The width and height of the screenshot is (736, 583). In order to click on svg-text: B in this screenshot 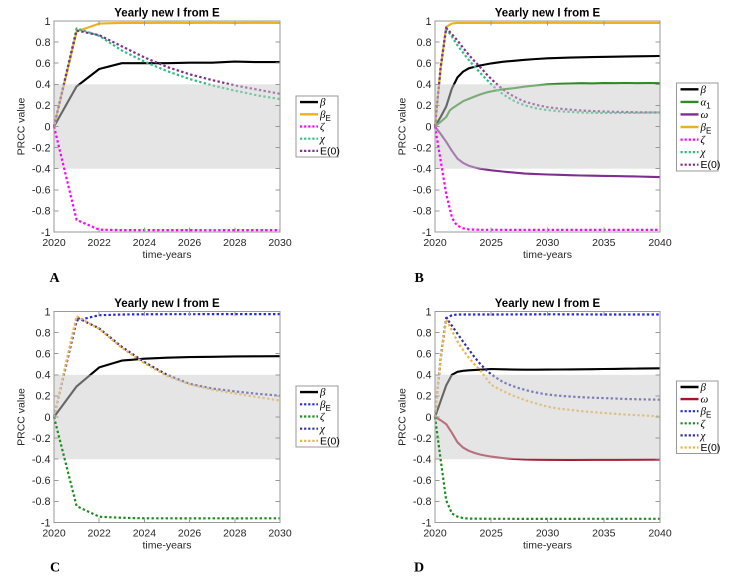, I will do `click(419, 278)`.